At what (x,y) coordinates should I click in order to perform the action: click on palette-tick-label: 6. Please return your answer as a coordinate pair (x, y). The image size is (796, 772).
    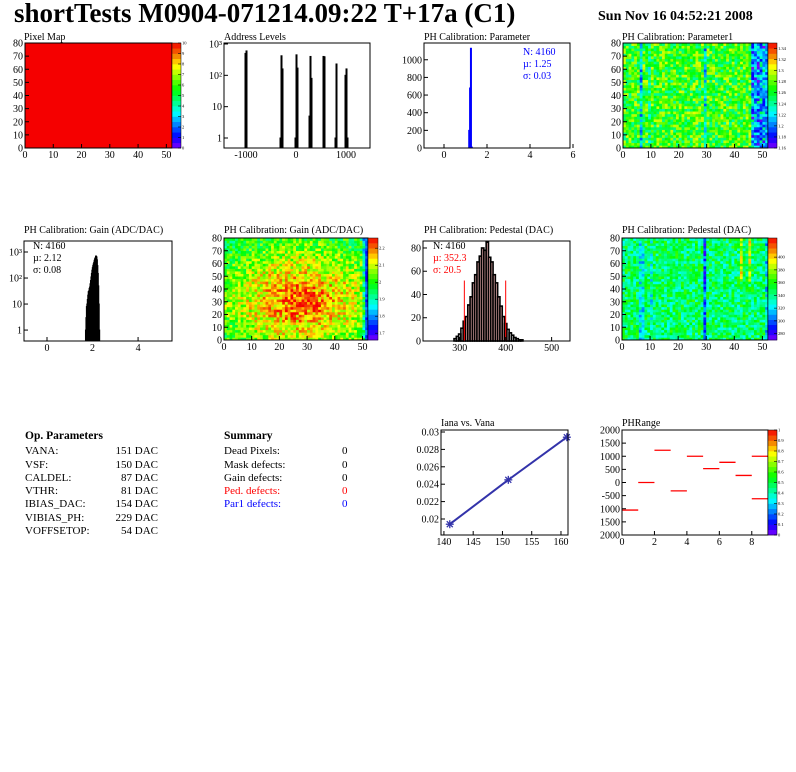
    Looking at the image, I should click on (183, 85).